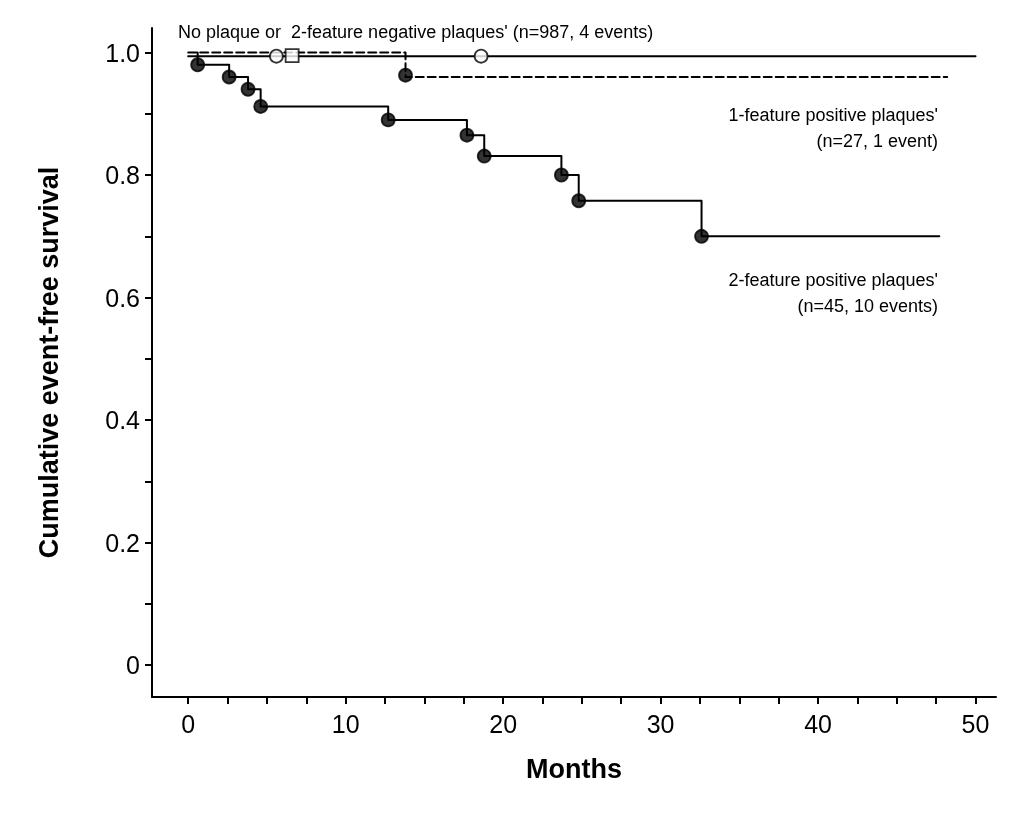 The width and height of the screenshot is (1030, 831). What do you see at coordinates (833, 128) in the screenshot?
I see `annotation: 1-feature positive plaques' (n=27, 1 event)` at bounding box center [833, 128].